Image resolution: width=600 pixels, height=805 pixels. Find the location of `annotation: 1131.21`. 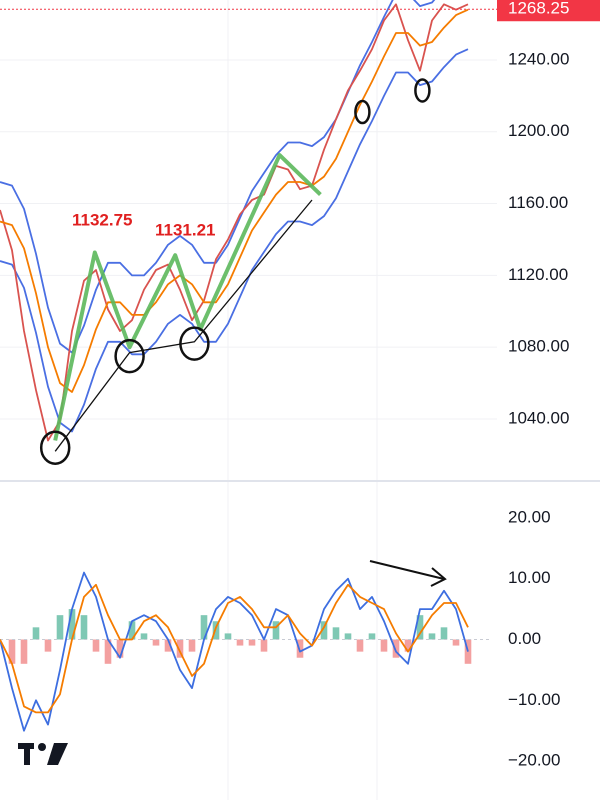

annotation: 1131.21 is located at coordinates (185, 229).